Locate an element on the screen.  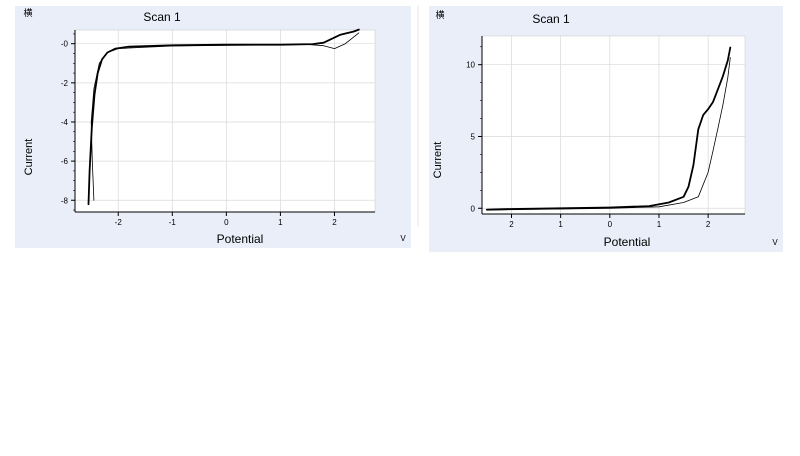
y-tick-label: 5 is located at coordinates (473, 136).